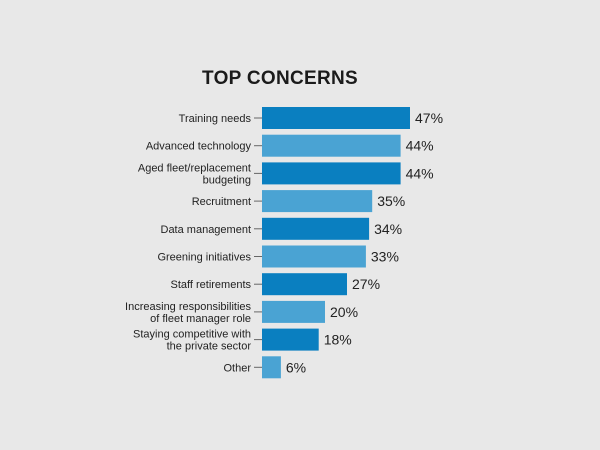 Image resolution: width=600 pixels, height=450 pixels. What do you see at coordinates (221, 202) in the screenshot?
I see `category-label-3: Recruitment` at bounding box center [221, 202].